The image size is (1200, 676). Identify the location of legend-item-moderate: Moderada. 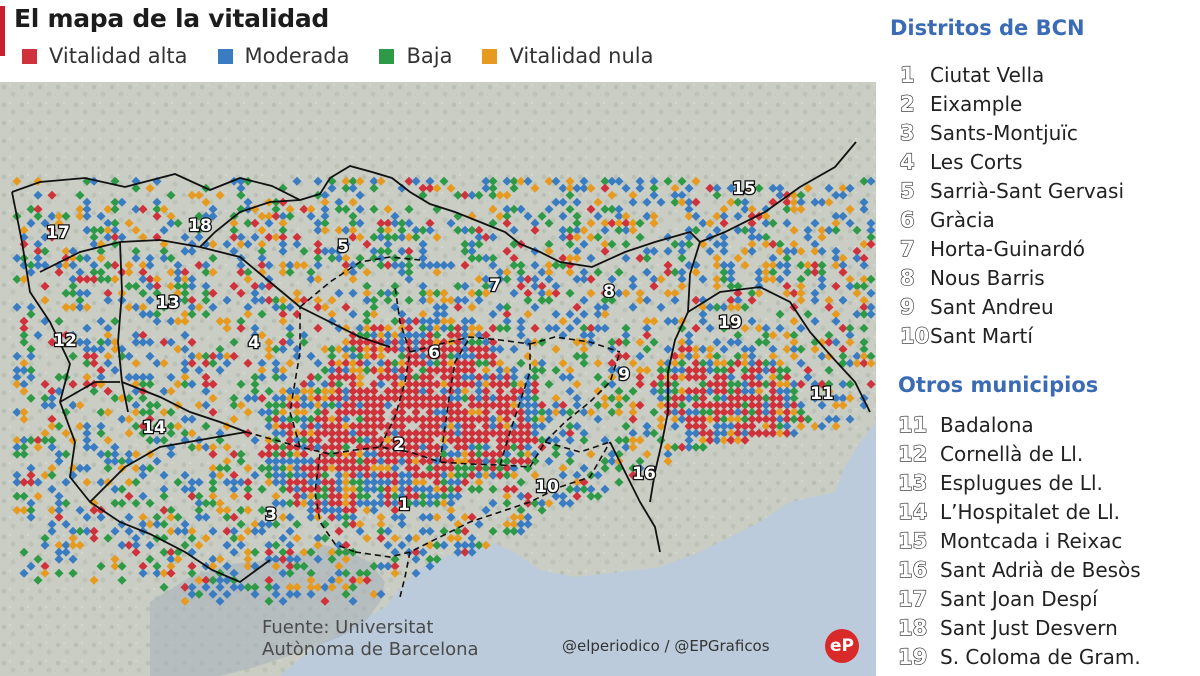
(283, 56).